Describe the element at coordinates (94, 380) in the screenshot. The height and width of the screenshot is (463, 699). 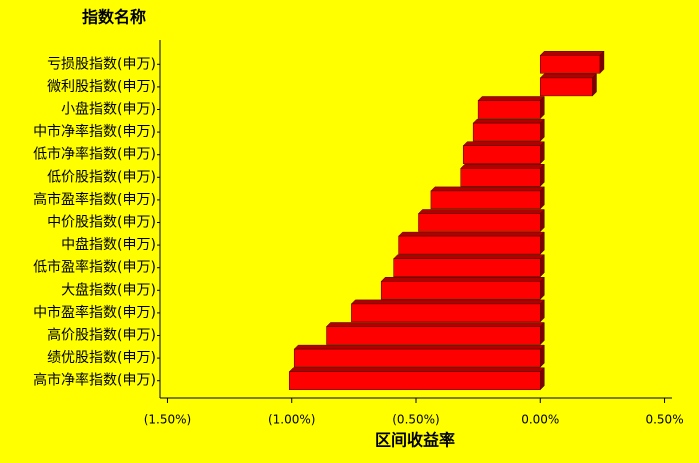
I see `y-tick-label: 高市净率指数(申万)` at that location.